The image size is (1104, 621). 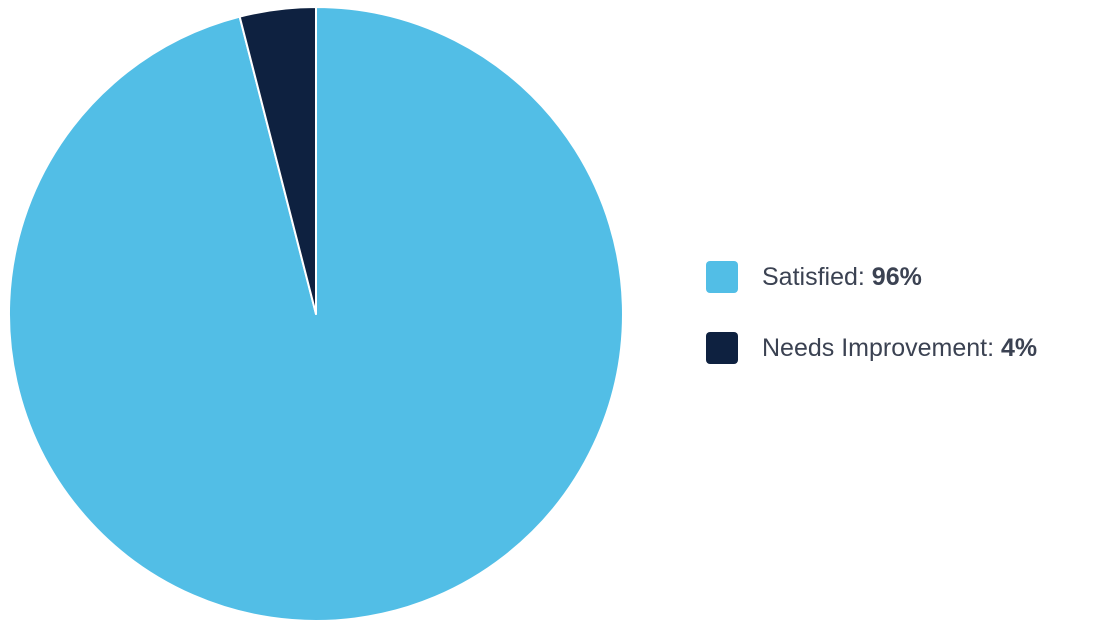 I want to click on legend-label-needs-improvement: Needs Improvement:, so click(x=878, y=347).